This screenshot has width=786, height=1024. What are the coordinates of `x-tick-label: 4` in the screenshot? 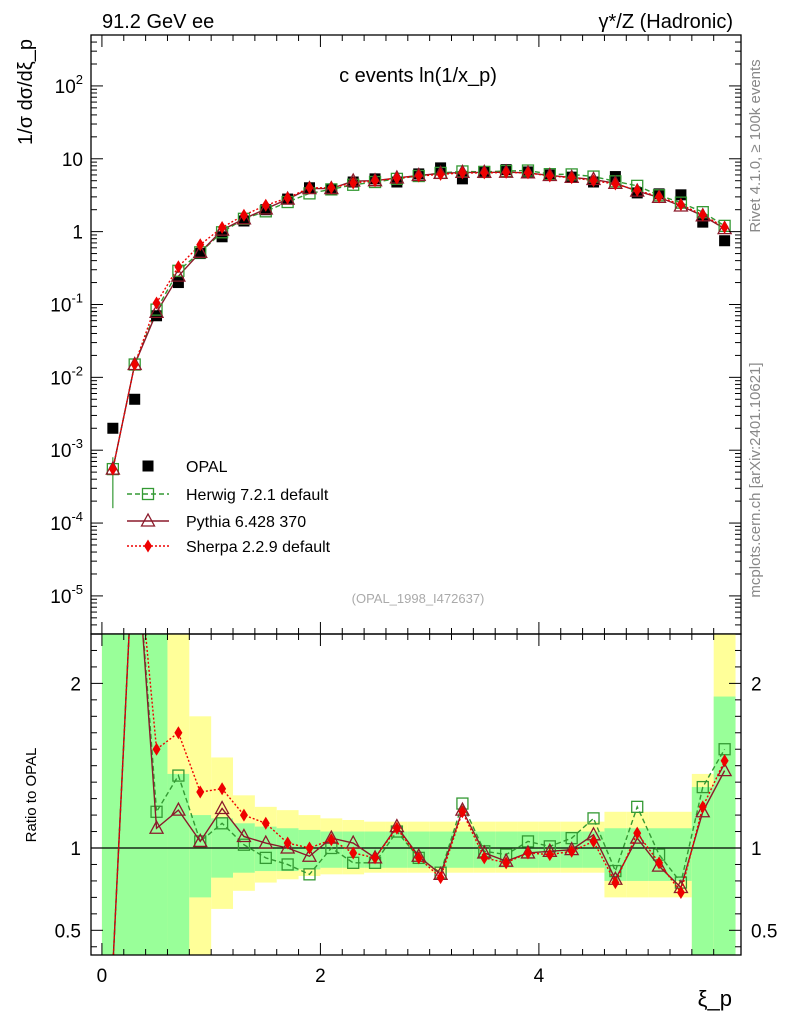 It's located at (539, 976).